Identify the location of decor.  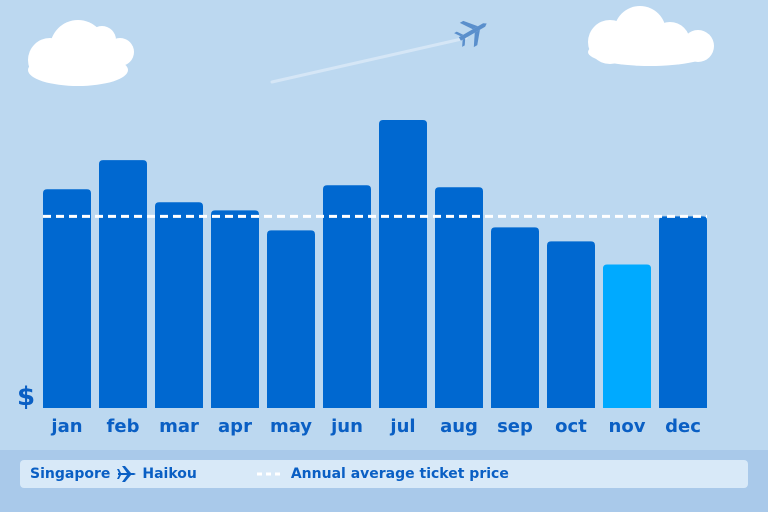
(371, 46).